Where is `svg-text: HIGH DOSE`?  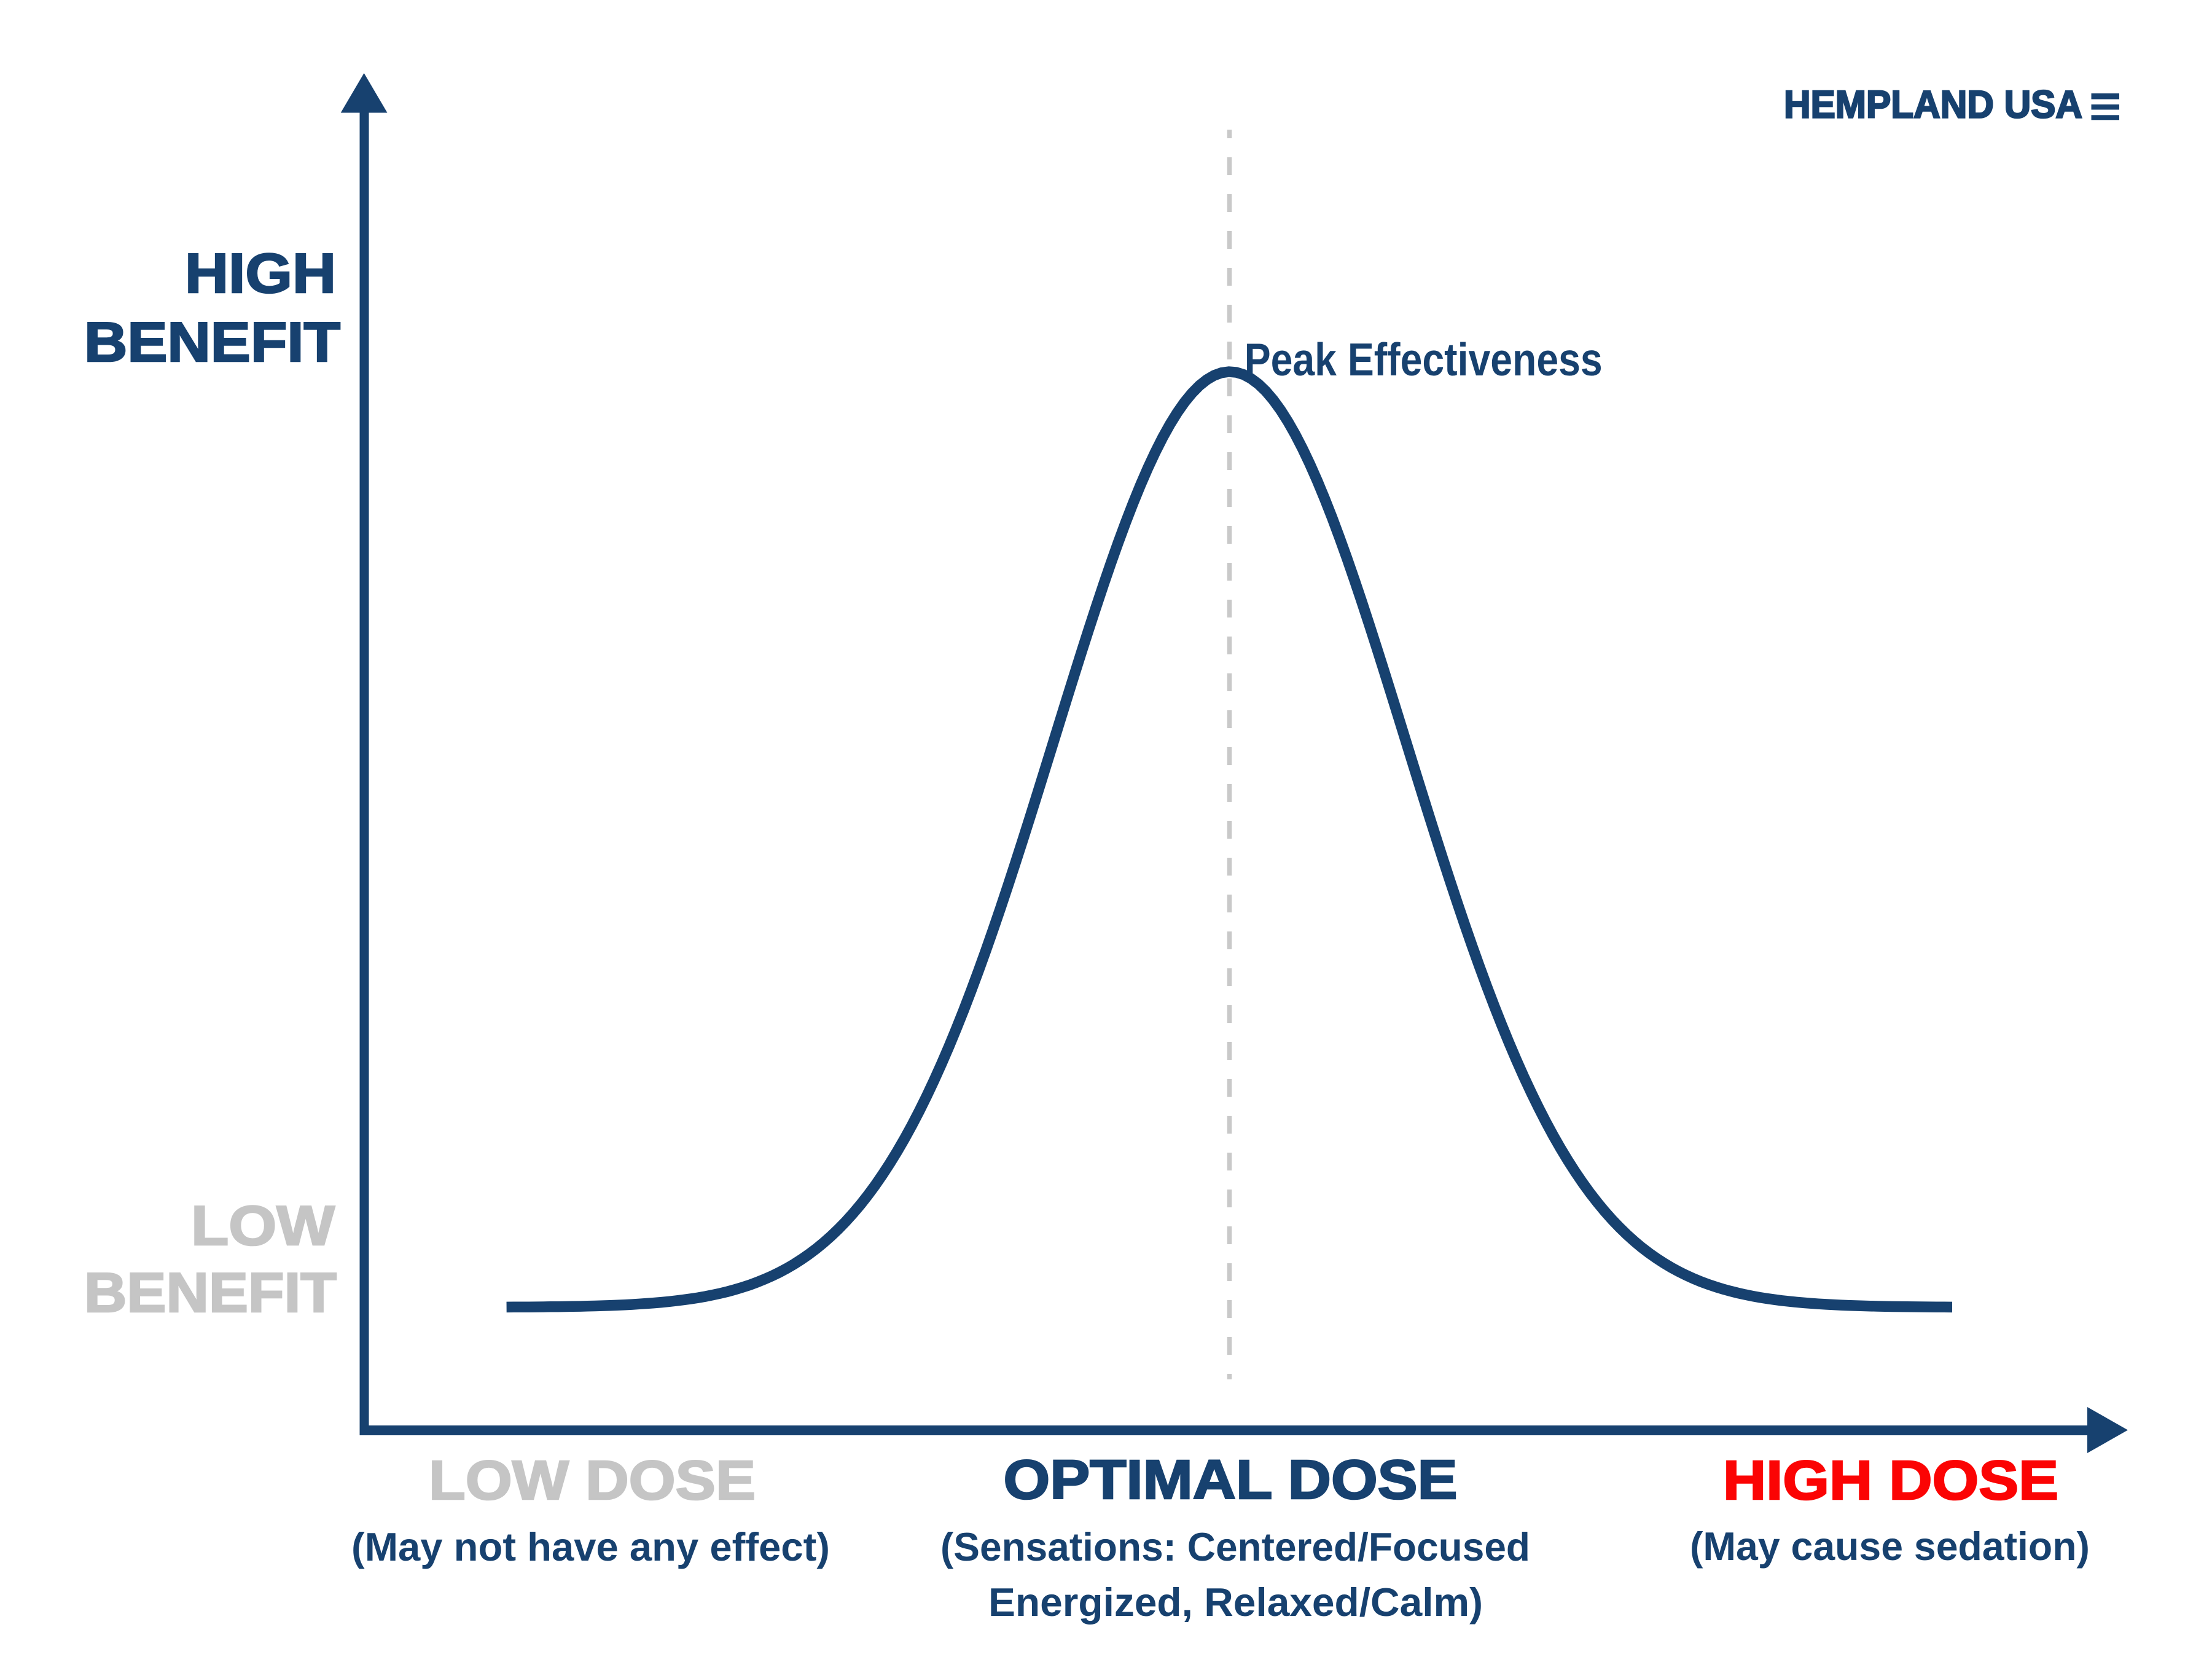
svg-text: HIGH DOSE is located at coordinates (1891, 1480).